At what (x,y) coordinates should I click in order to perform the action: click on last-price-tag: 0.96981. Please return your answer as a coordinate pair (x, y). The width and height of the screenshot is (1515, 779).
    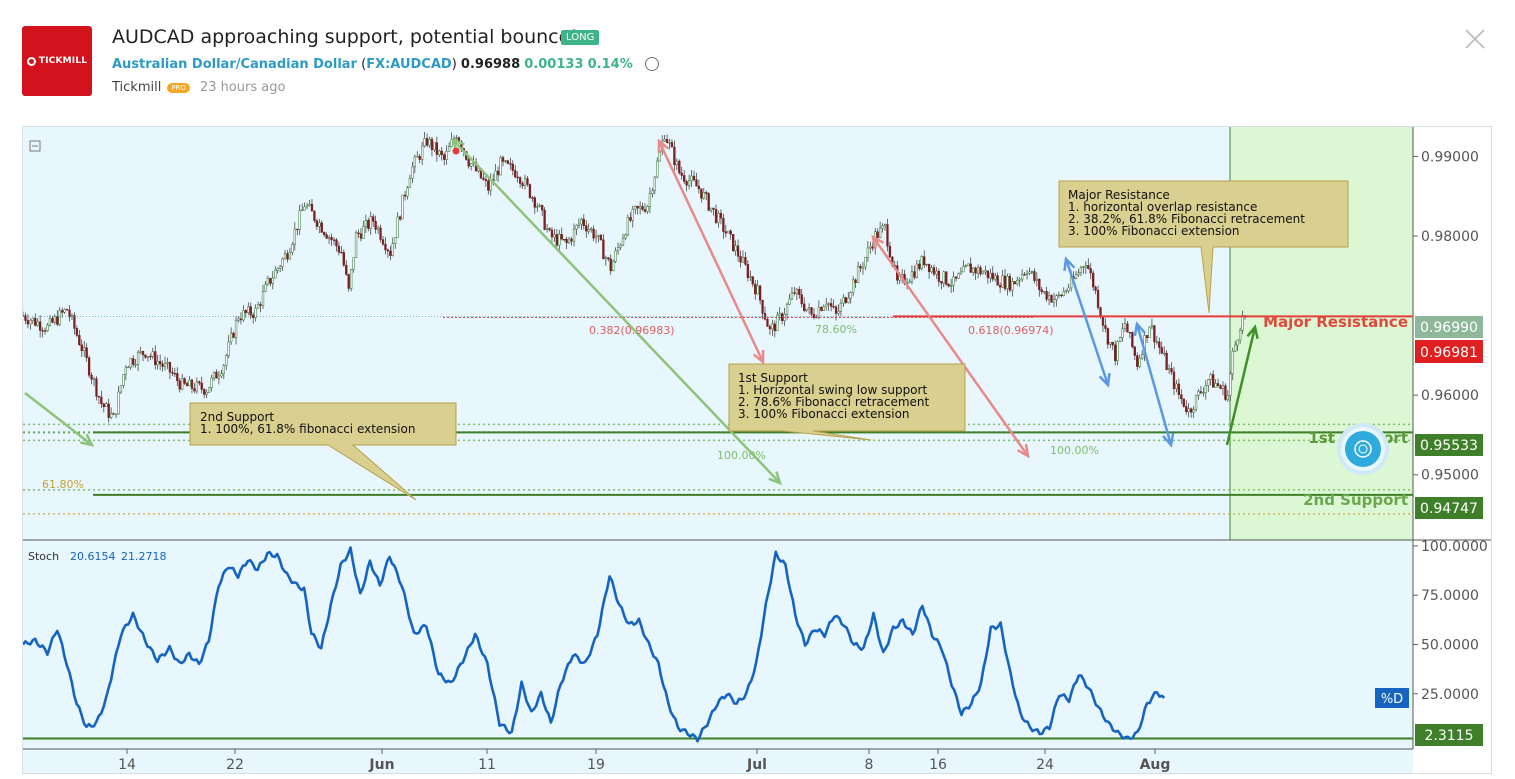
    Looking at the image, I should click on (1449, 351).